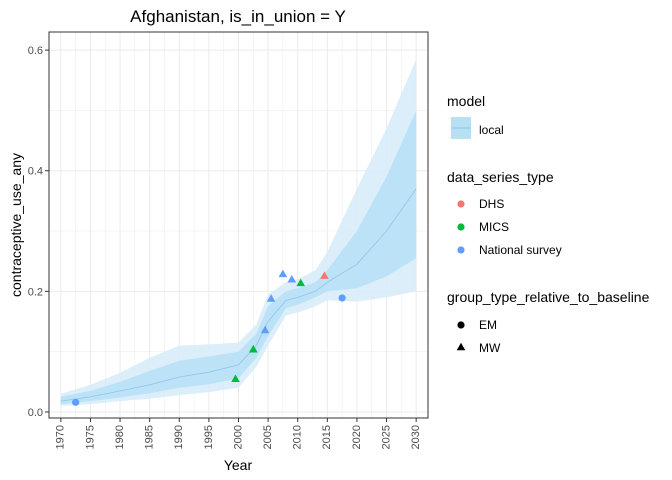  I want to click on y-tick-label: 0.4, so click(35, 172).